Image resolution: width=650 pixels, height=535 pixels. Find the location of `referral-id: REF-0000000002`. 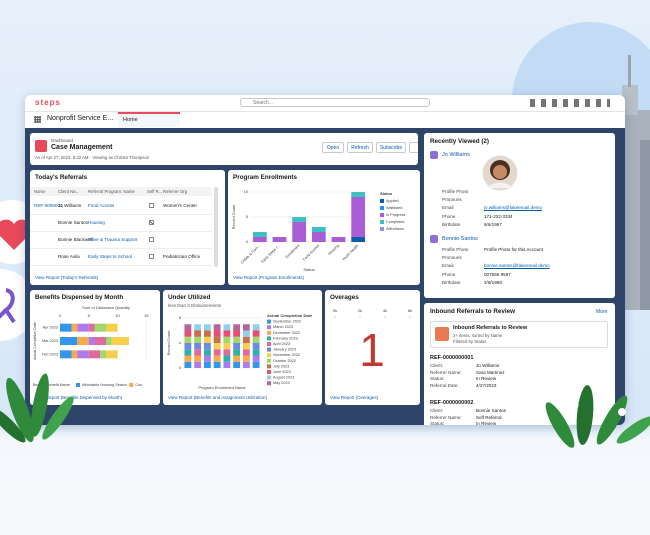

referral-id: REF-0000000002 is located at coordinates (452, 403).